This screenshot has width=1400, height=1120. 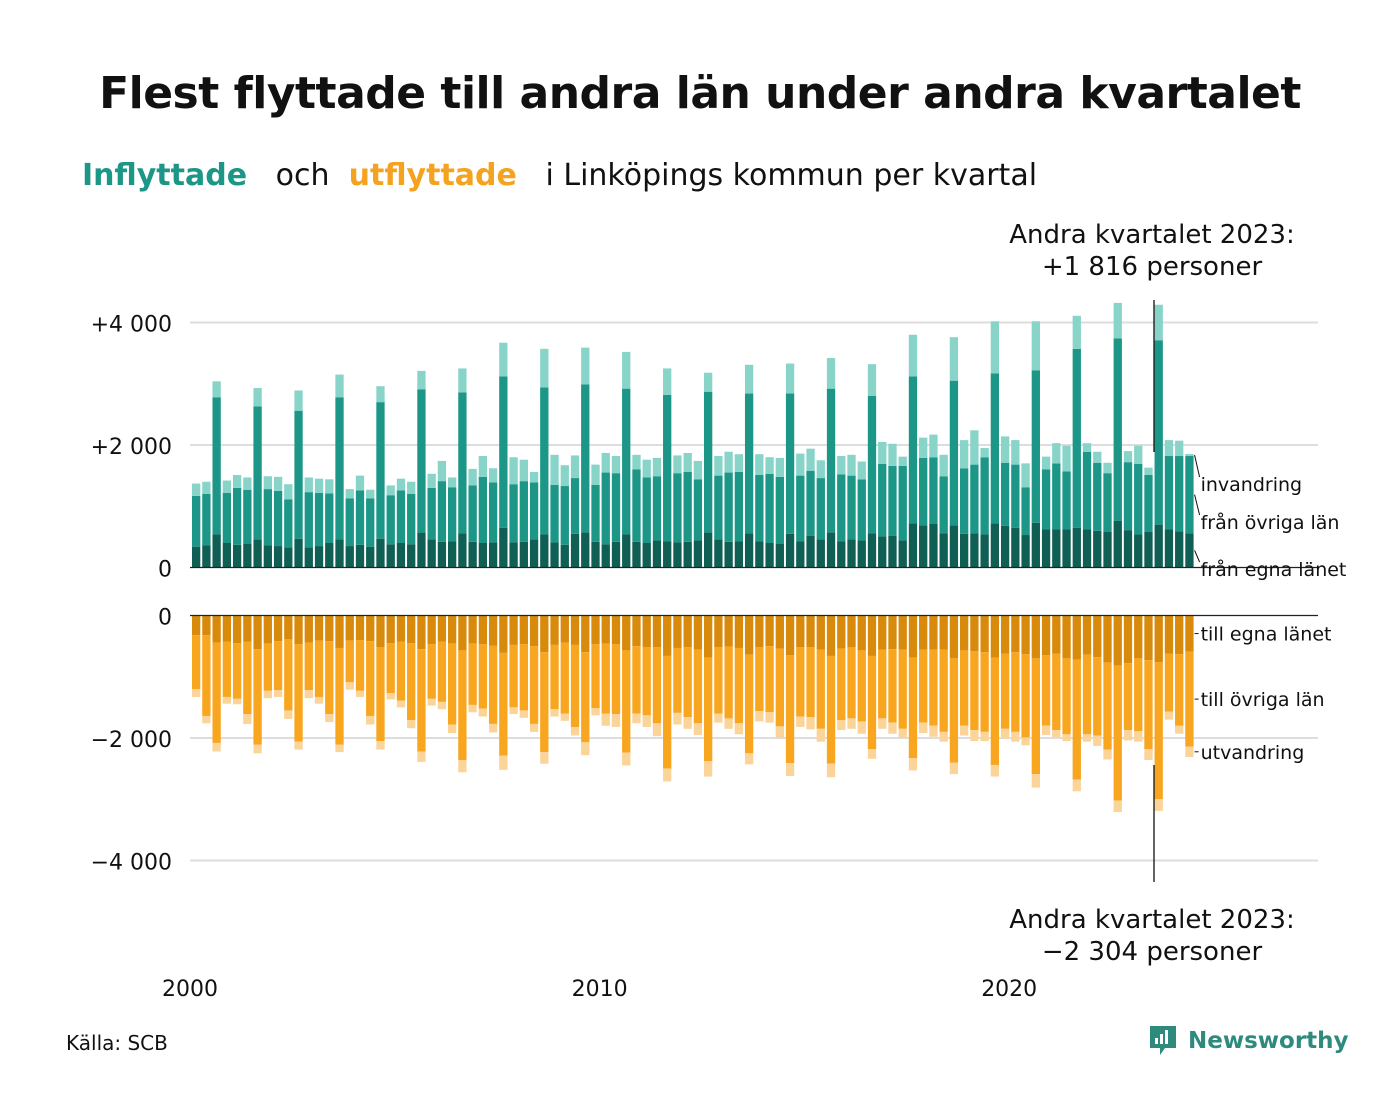 What do you see at coordinates (131, 447) in the screenshot?
I see `y-tick-label: +2 000` at bounding box center [131, 447].